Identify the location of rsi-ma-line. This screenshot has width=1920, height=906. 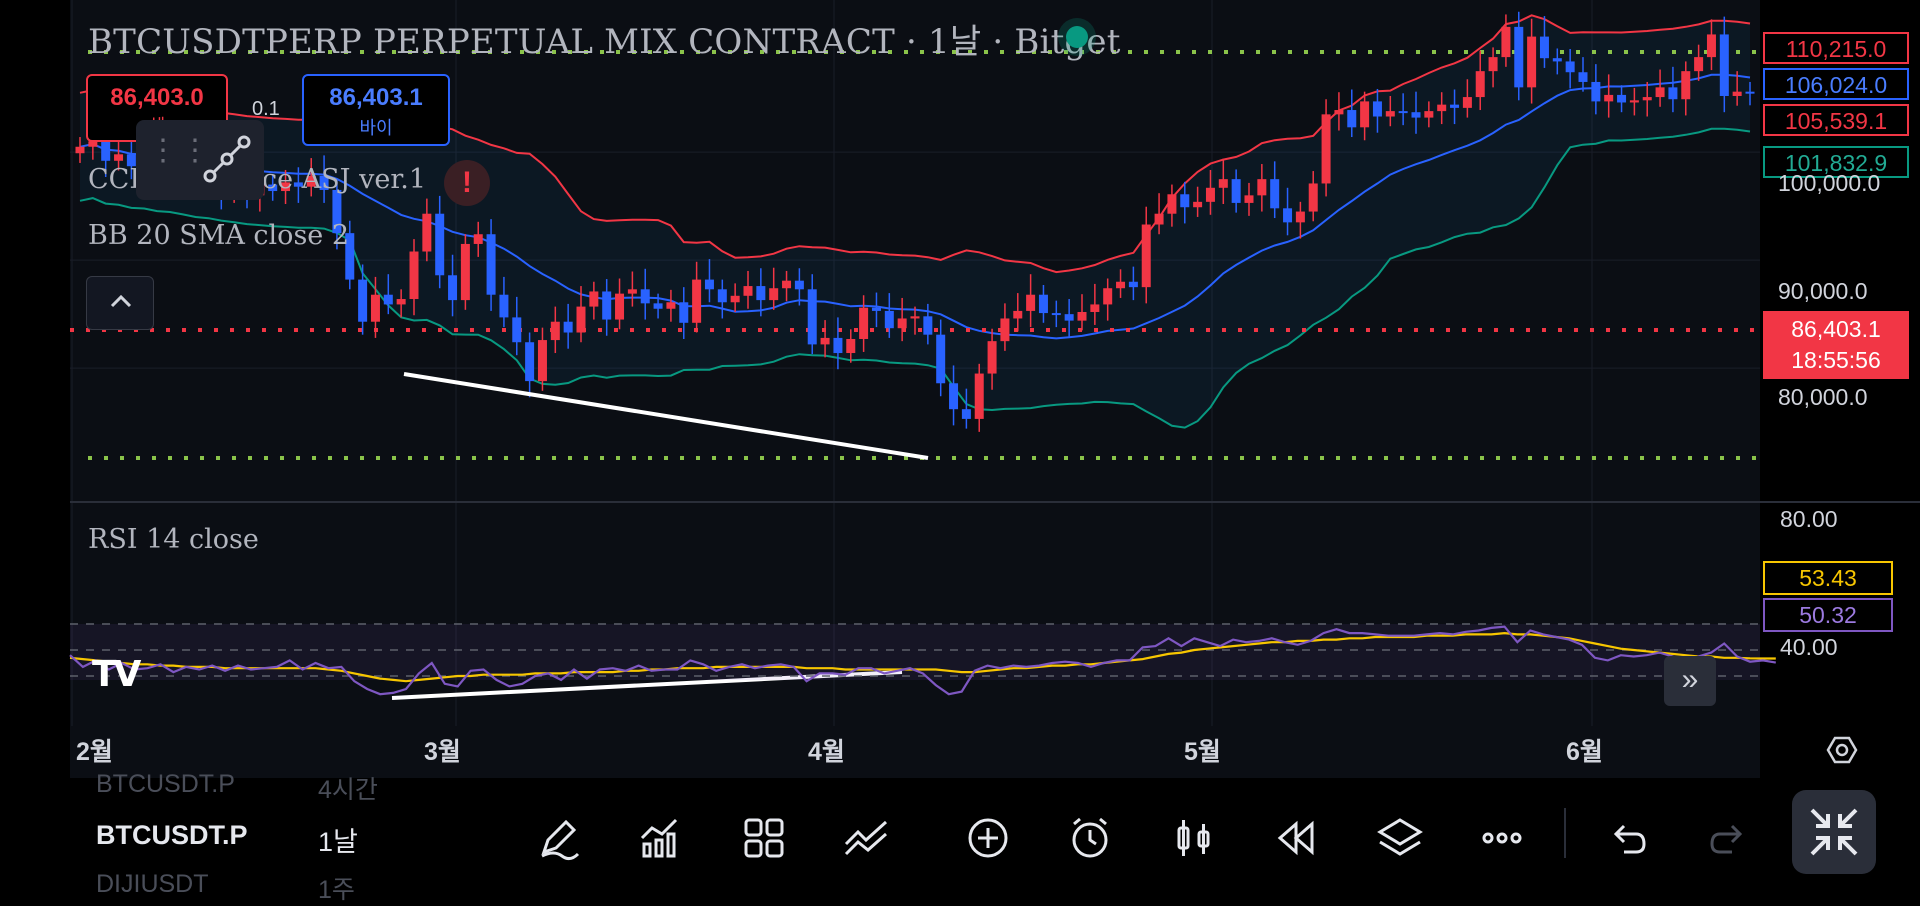
(922, 657).